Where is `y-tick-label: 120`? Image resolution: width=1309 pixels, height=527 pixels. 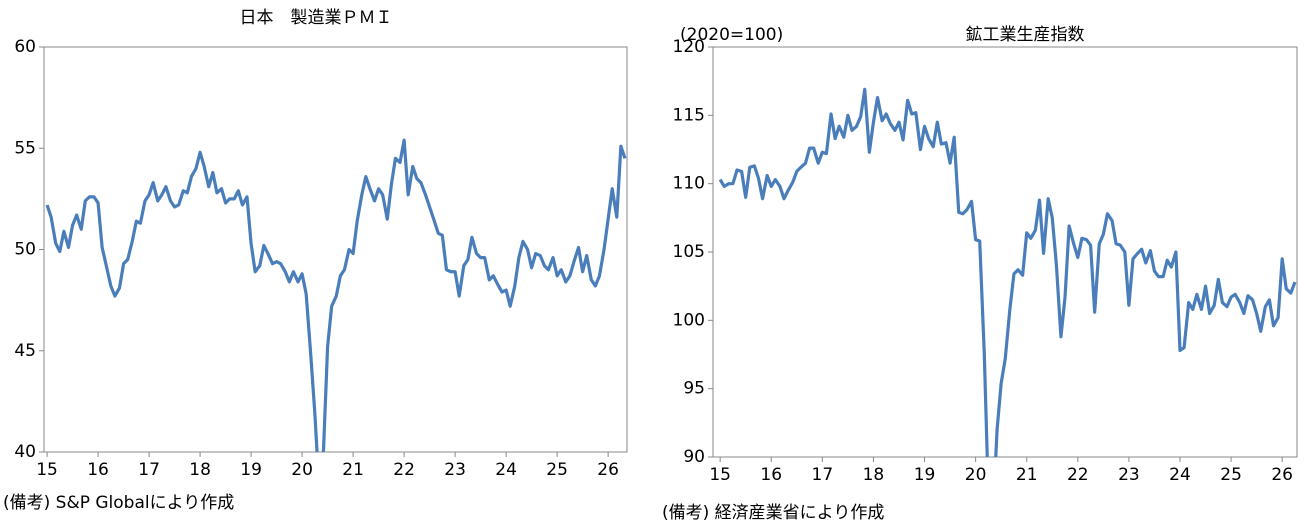 y-tick-label: 120 is located at coordinates (689, 47).